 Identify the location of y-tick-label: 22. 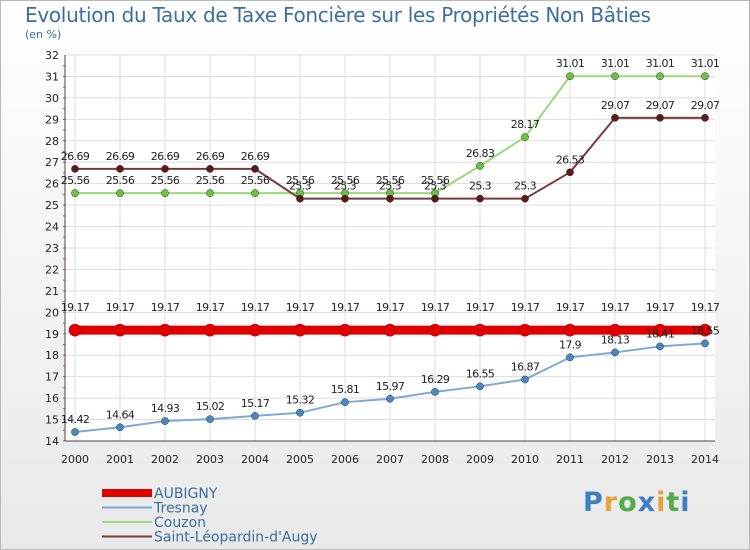
(52, 269).